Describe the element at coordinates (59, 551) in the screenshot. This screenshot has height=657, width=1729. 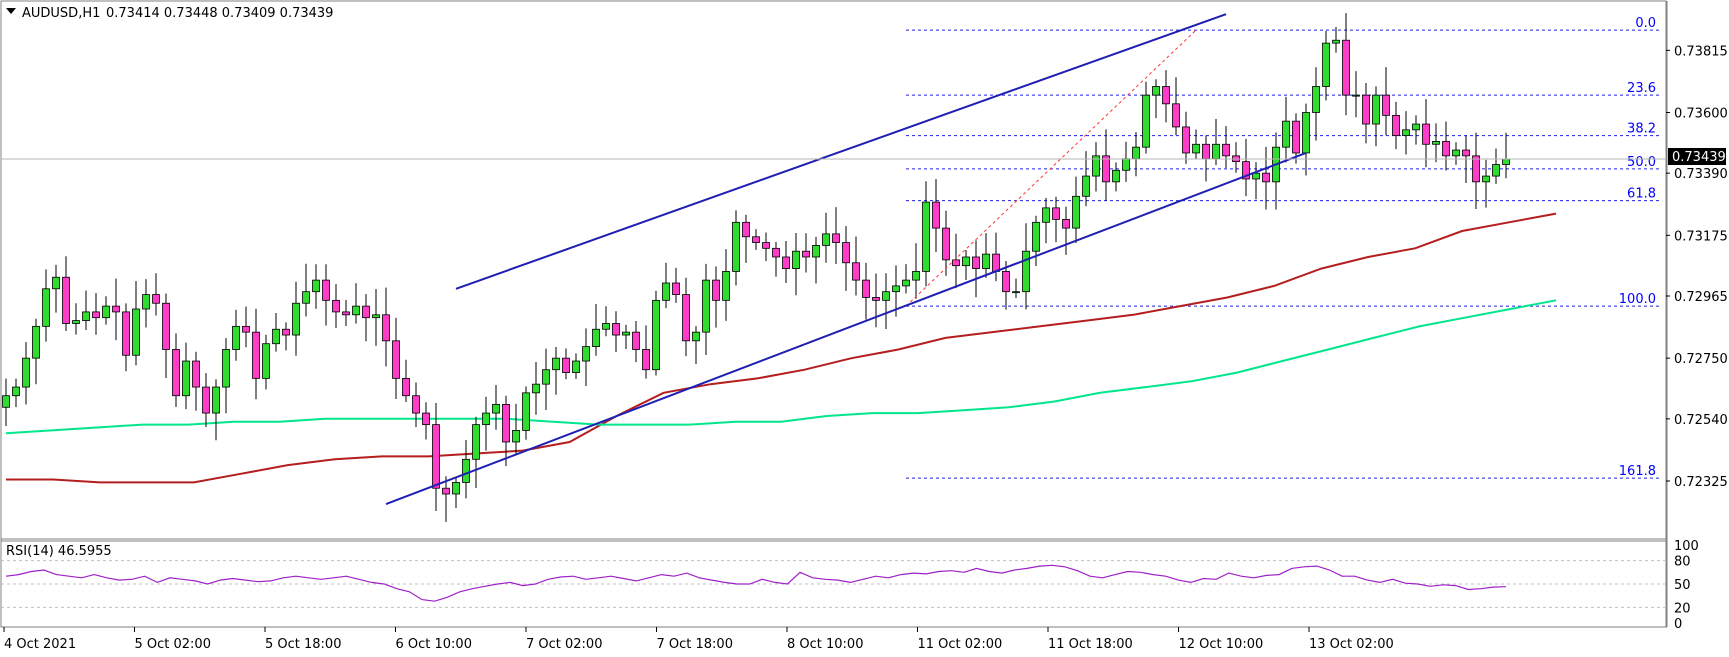
I see `rsi-label: RSI(14) 46.5955` at that location.